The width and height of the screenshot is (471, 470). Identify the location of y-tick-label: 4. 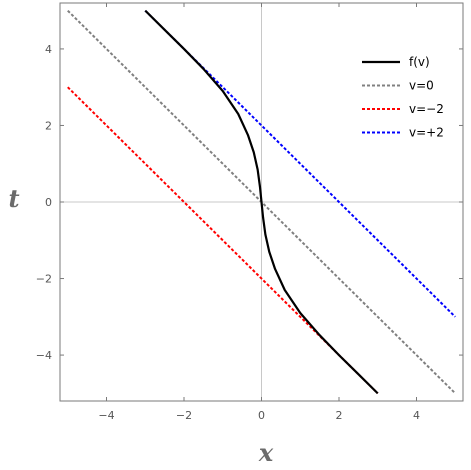
(48, 49).